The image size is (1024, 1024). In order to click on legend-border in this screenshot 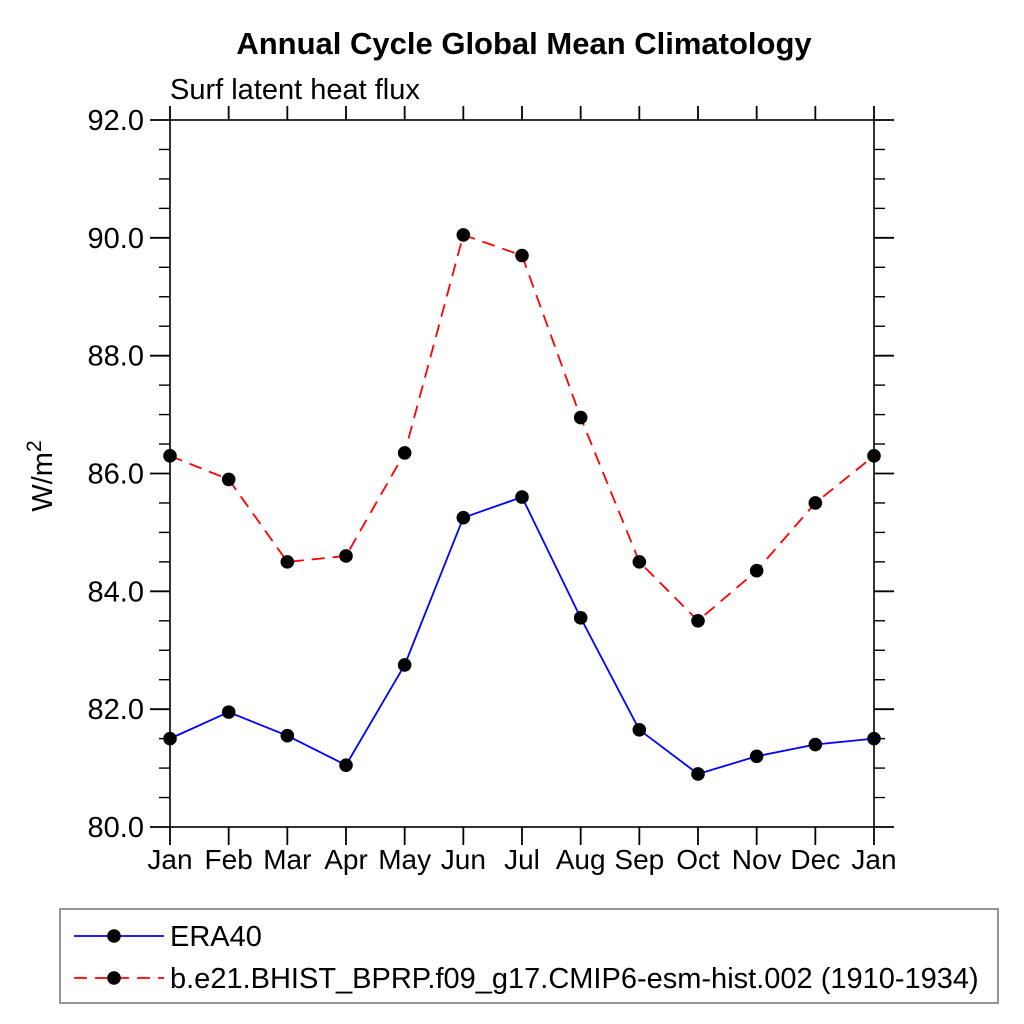, I will do `click(529, 956)`.